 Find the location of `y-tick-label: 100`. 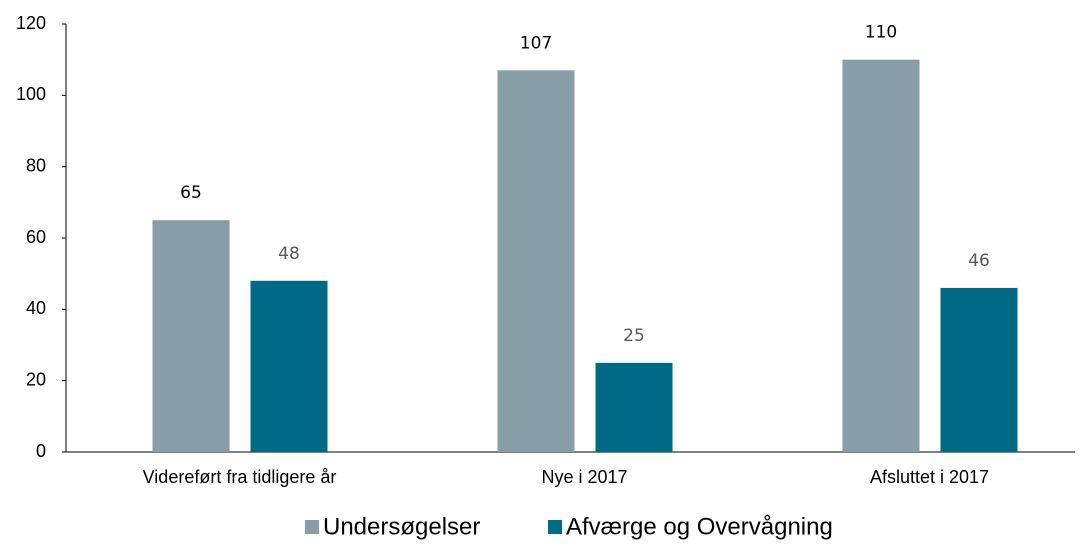

y-tick-label: 100 is located at coordinates (31, 94).